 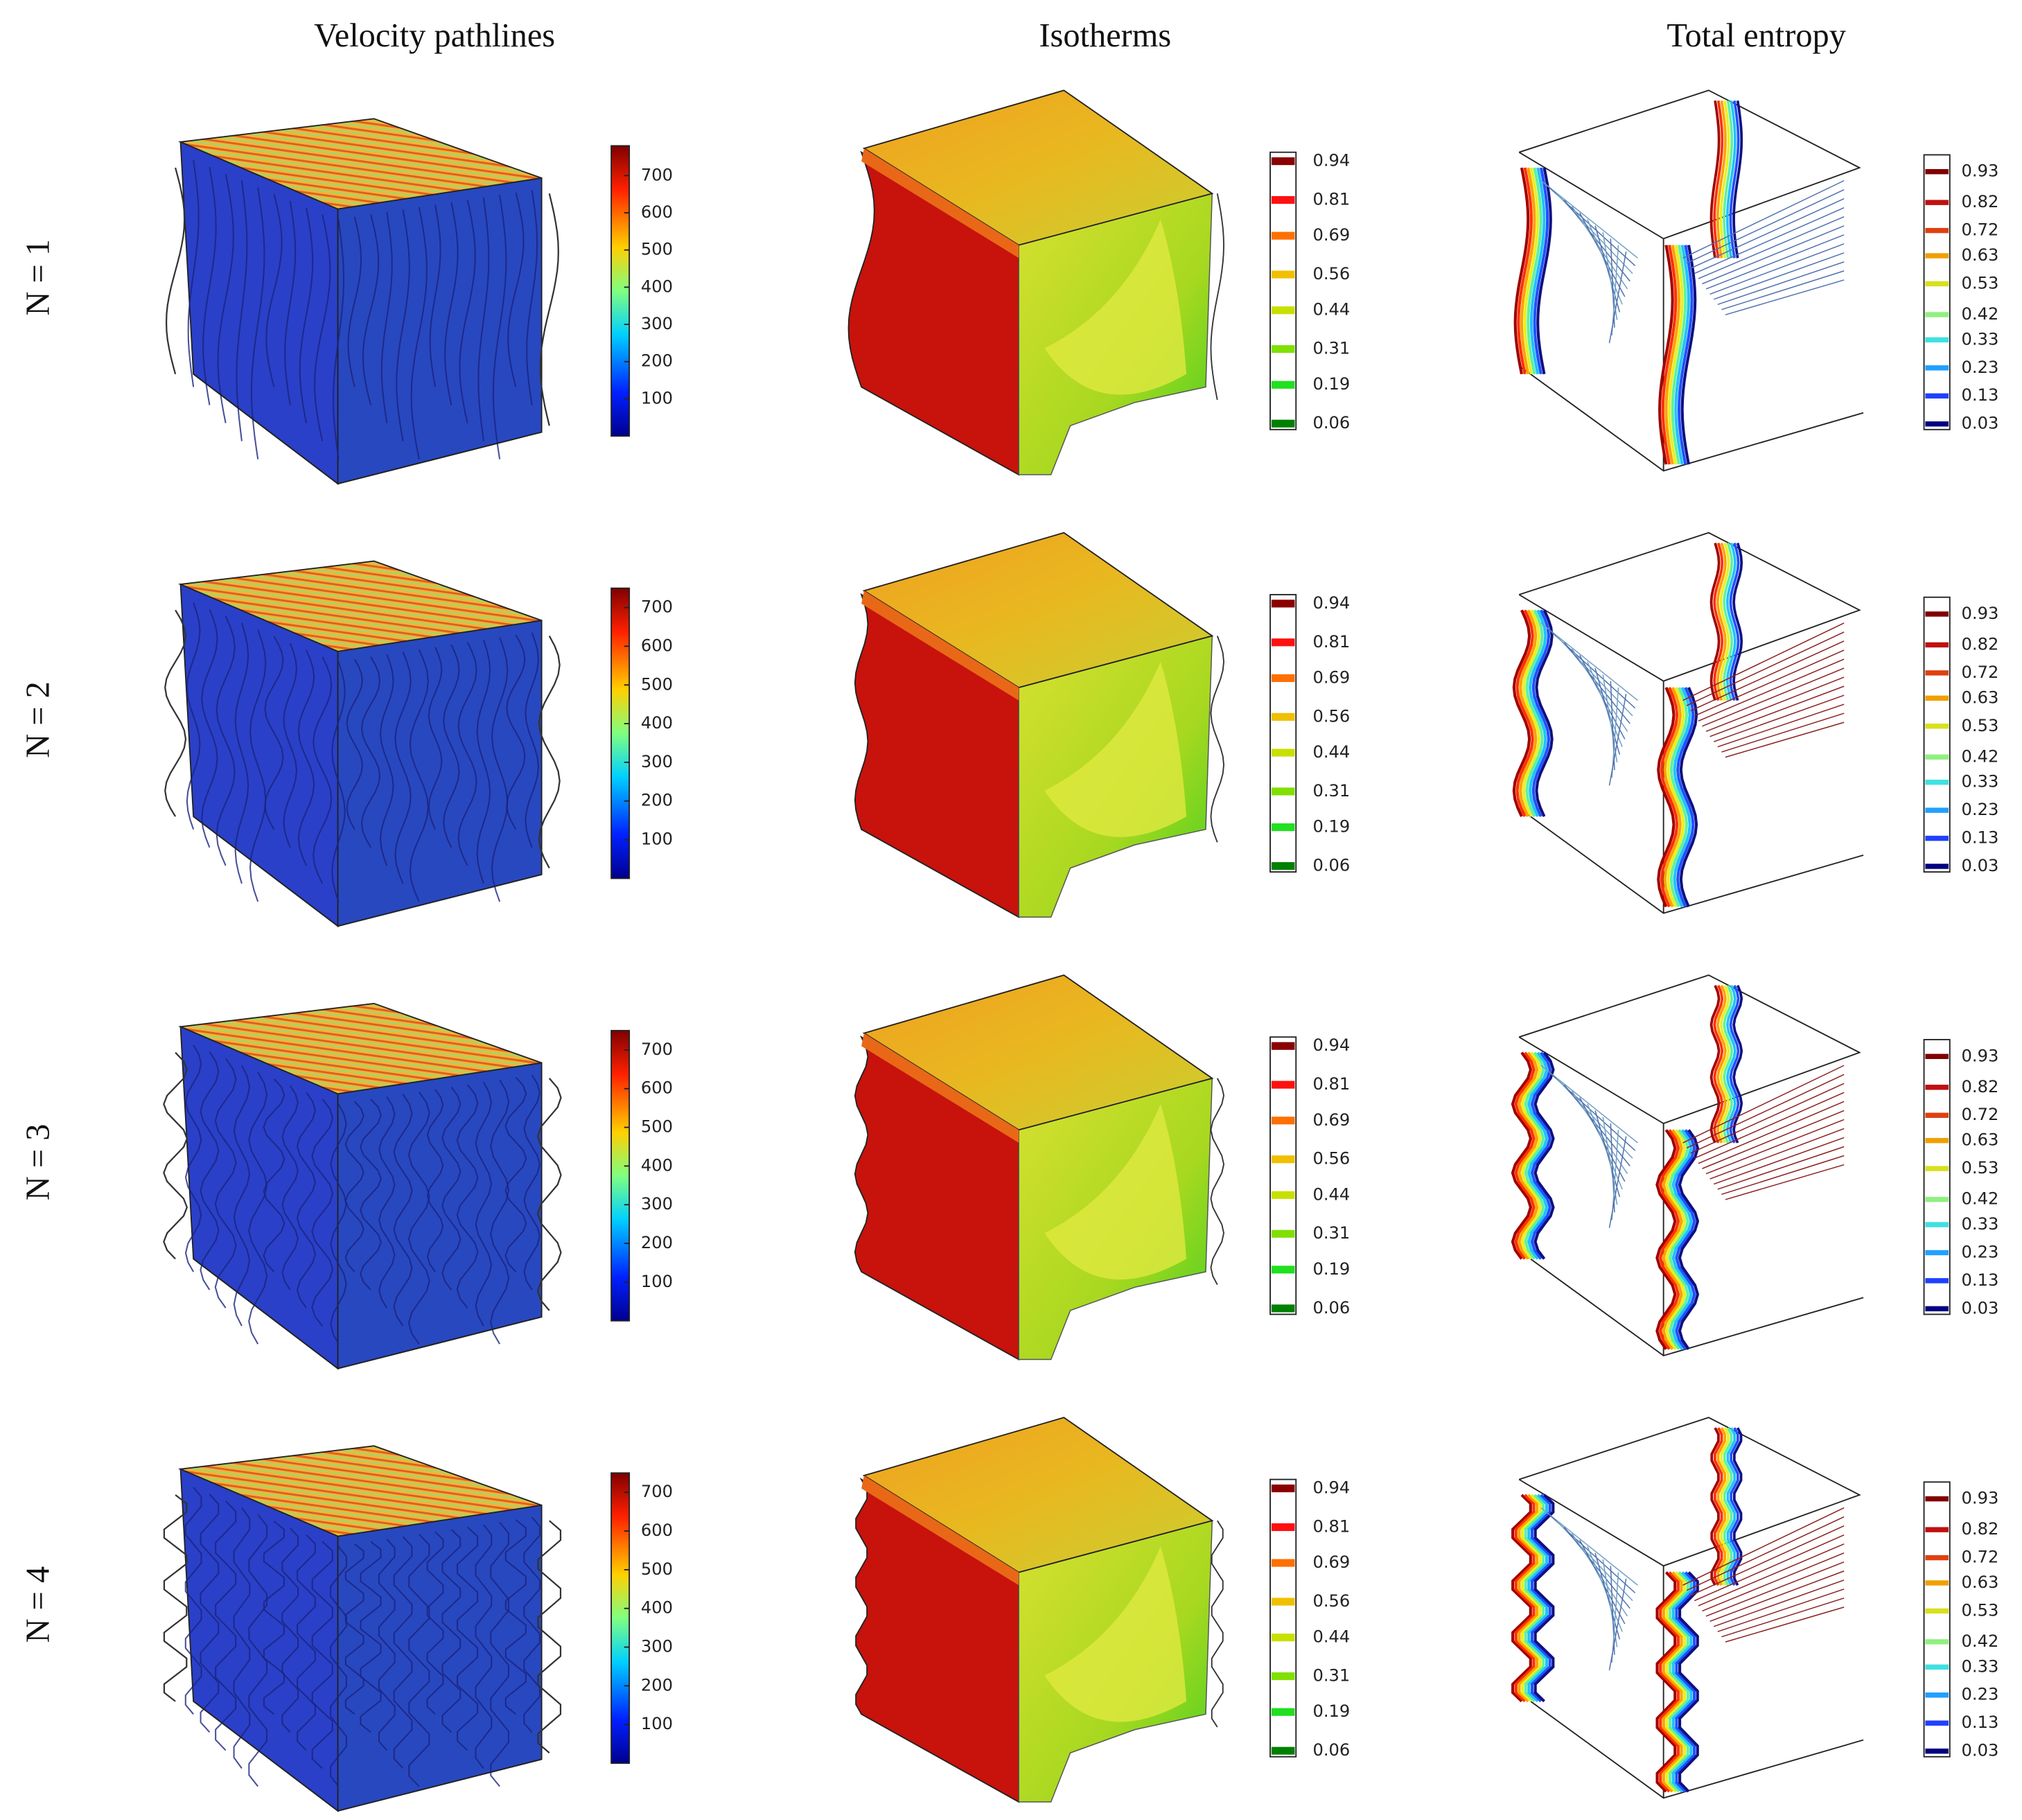 What do you see at coordinates (1331, 1159) in the screenshot?
I see `tick-label: 0.56` at bounding box center [1331, 1159].